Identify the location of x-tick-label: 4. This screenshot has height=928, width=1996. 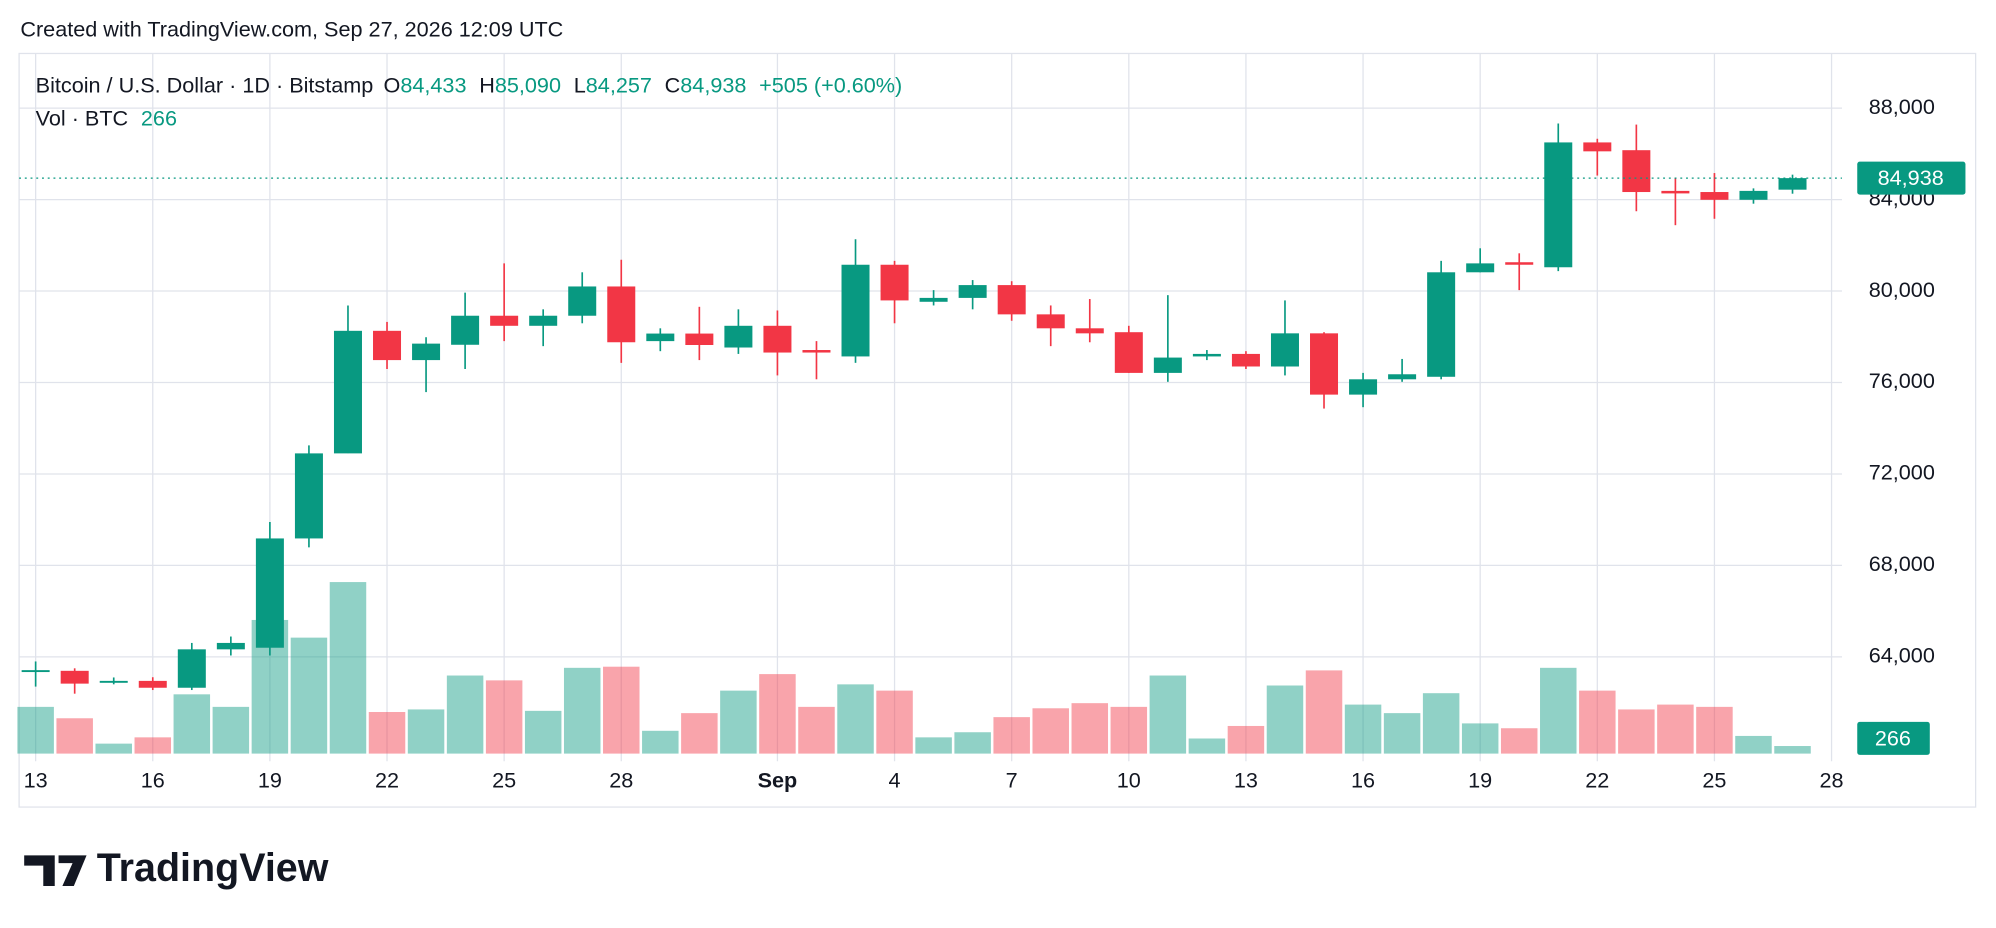
(895, 779).